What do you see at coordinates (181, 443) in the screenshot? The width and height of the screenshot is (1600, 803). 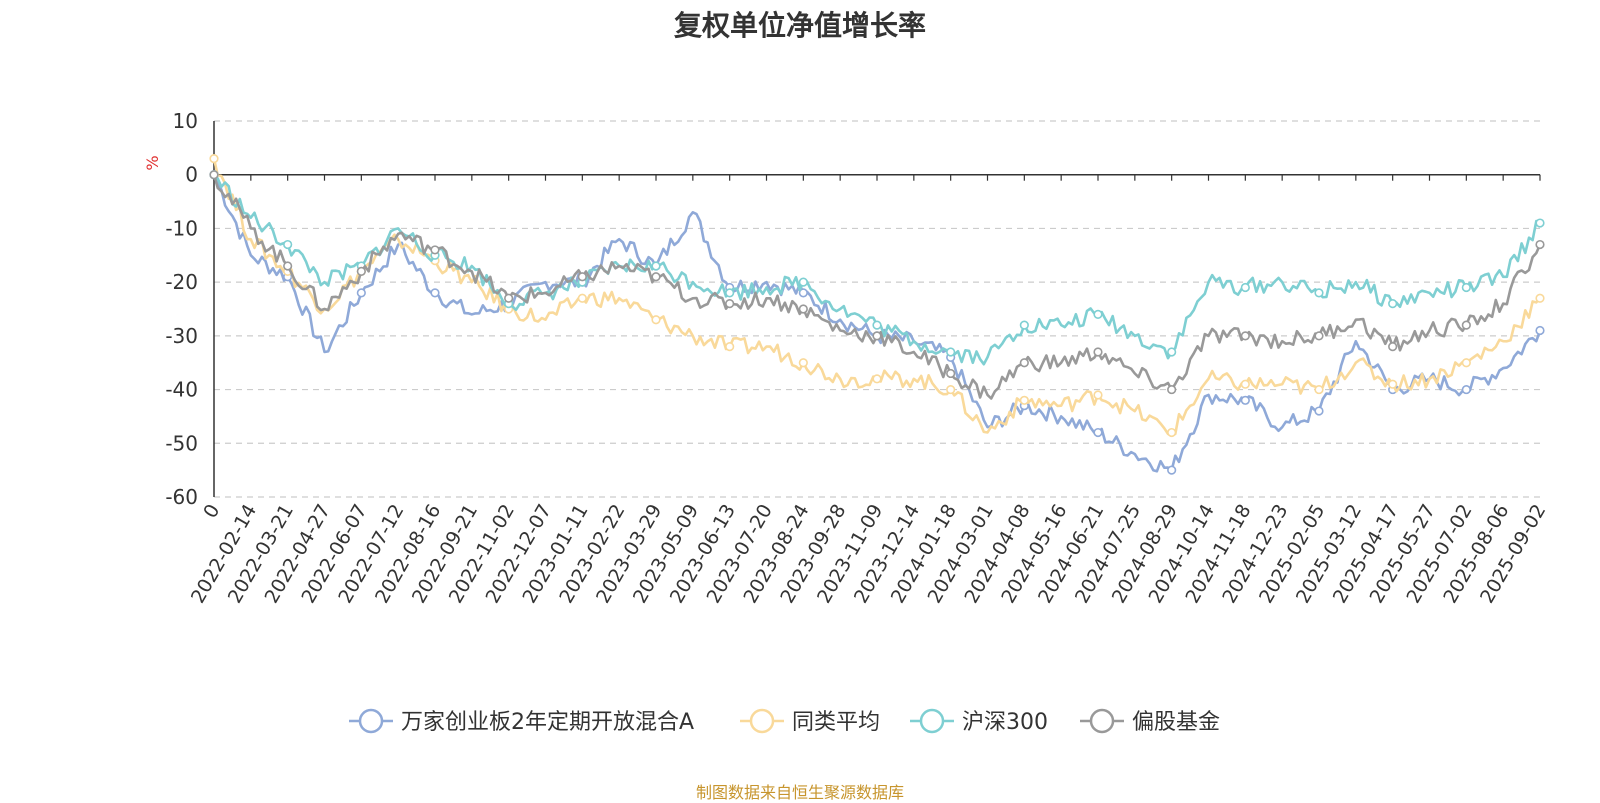 I see `y-tick-label: -50` at bounding box center [181, 443].